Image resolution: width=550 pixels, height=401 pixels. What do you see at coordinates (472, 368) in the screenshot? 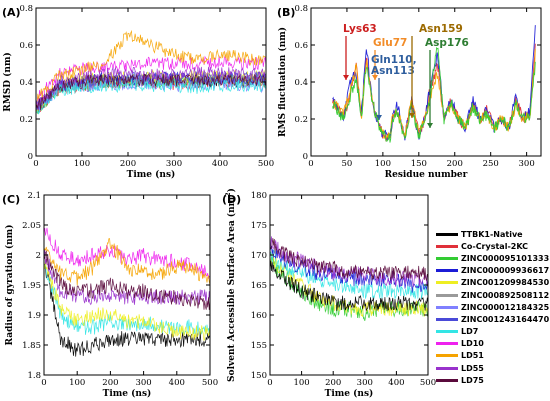
I see `legend-label: LD55` at bounding box center [472, 368].